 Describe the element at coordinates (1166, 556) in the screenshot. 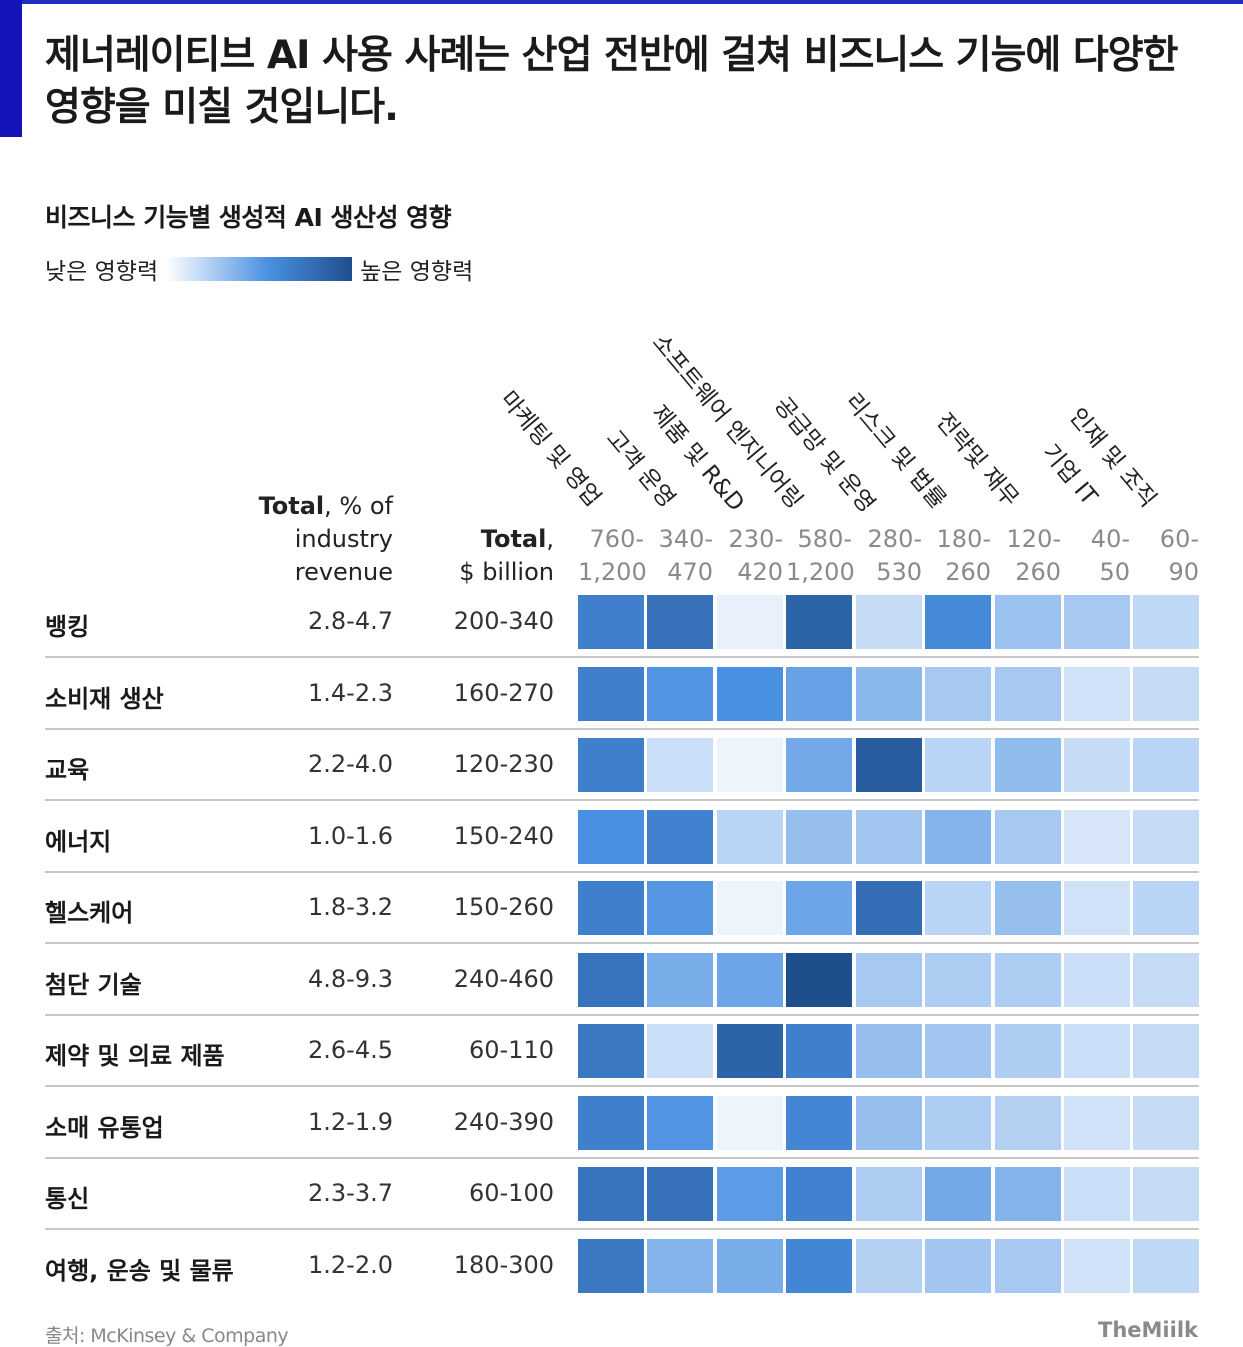

I see `column-range: 60- 90` at that location.